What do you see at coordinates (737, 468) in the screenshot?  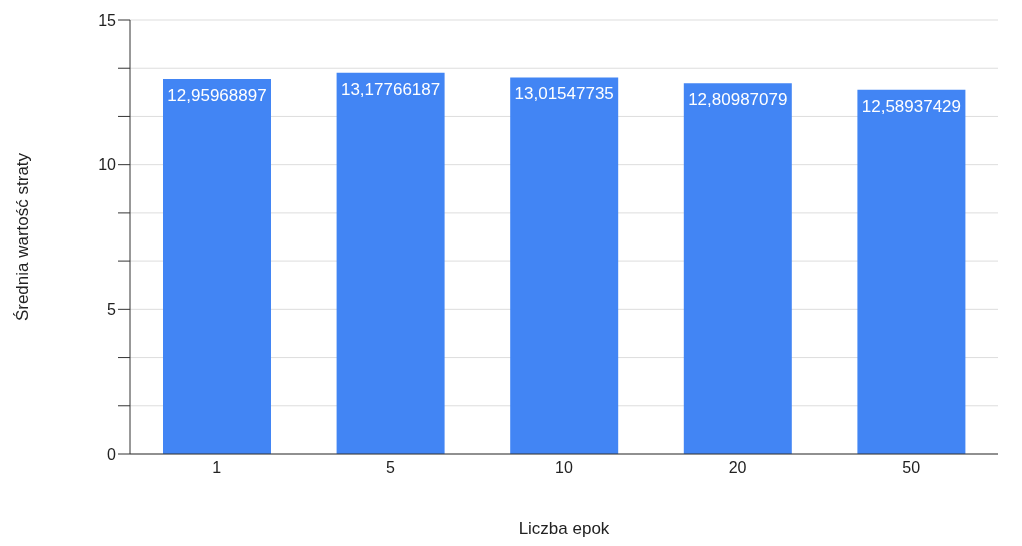 I see `x-tick-label: 20` at bounding box center [737, 468].